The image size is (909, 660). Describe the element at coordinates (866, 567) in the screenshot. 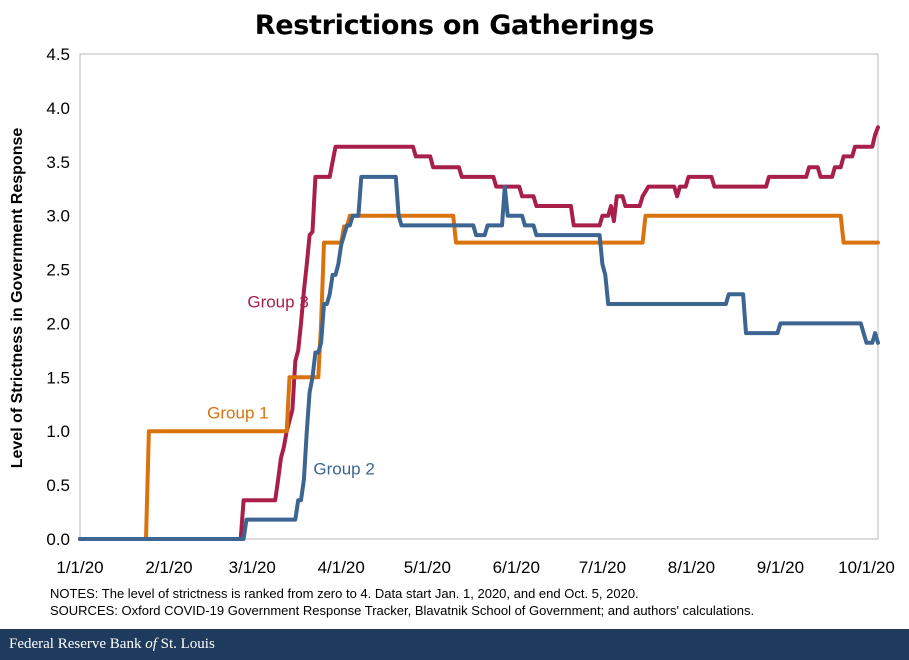

I see `x-tick-label: 10/1/20` at that location.